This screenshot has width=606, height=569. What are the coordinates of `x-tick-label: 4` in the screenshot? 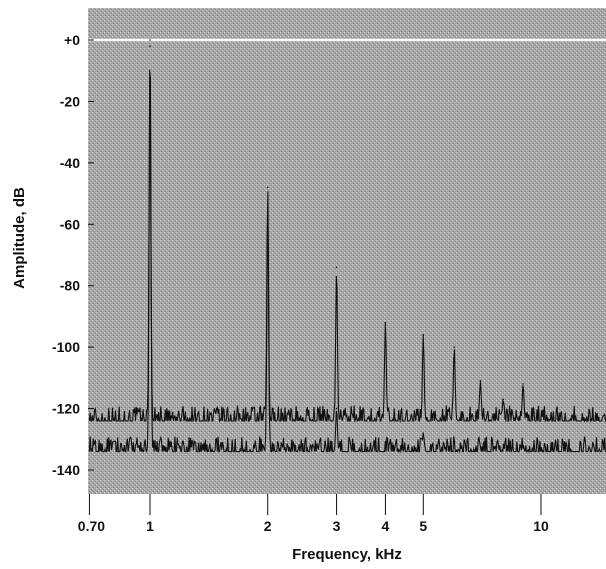 It's located at (386, 526).